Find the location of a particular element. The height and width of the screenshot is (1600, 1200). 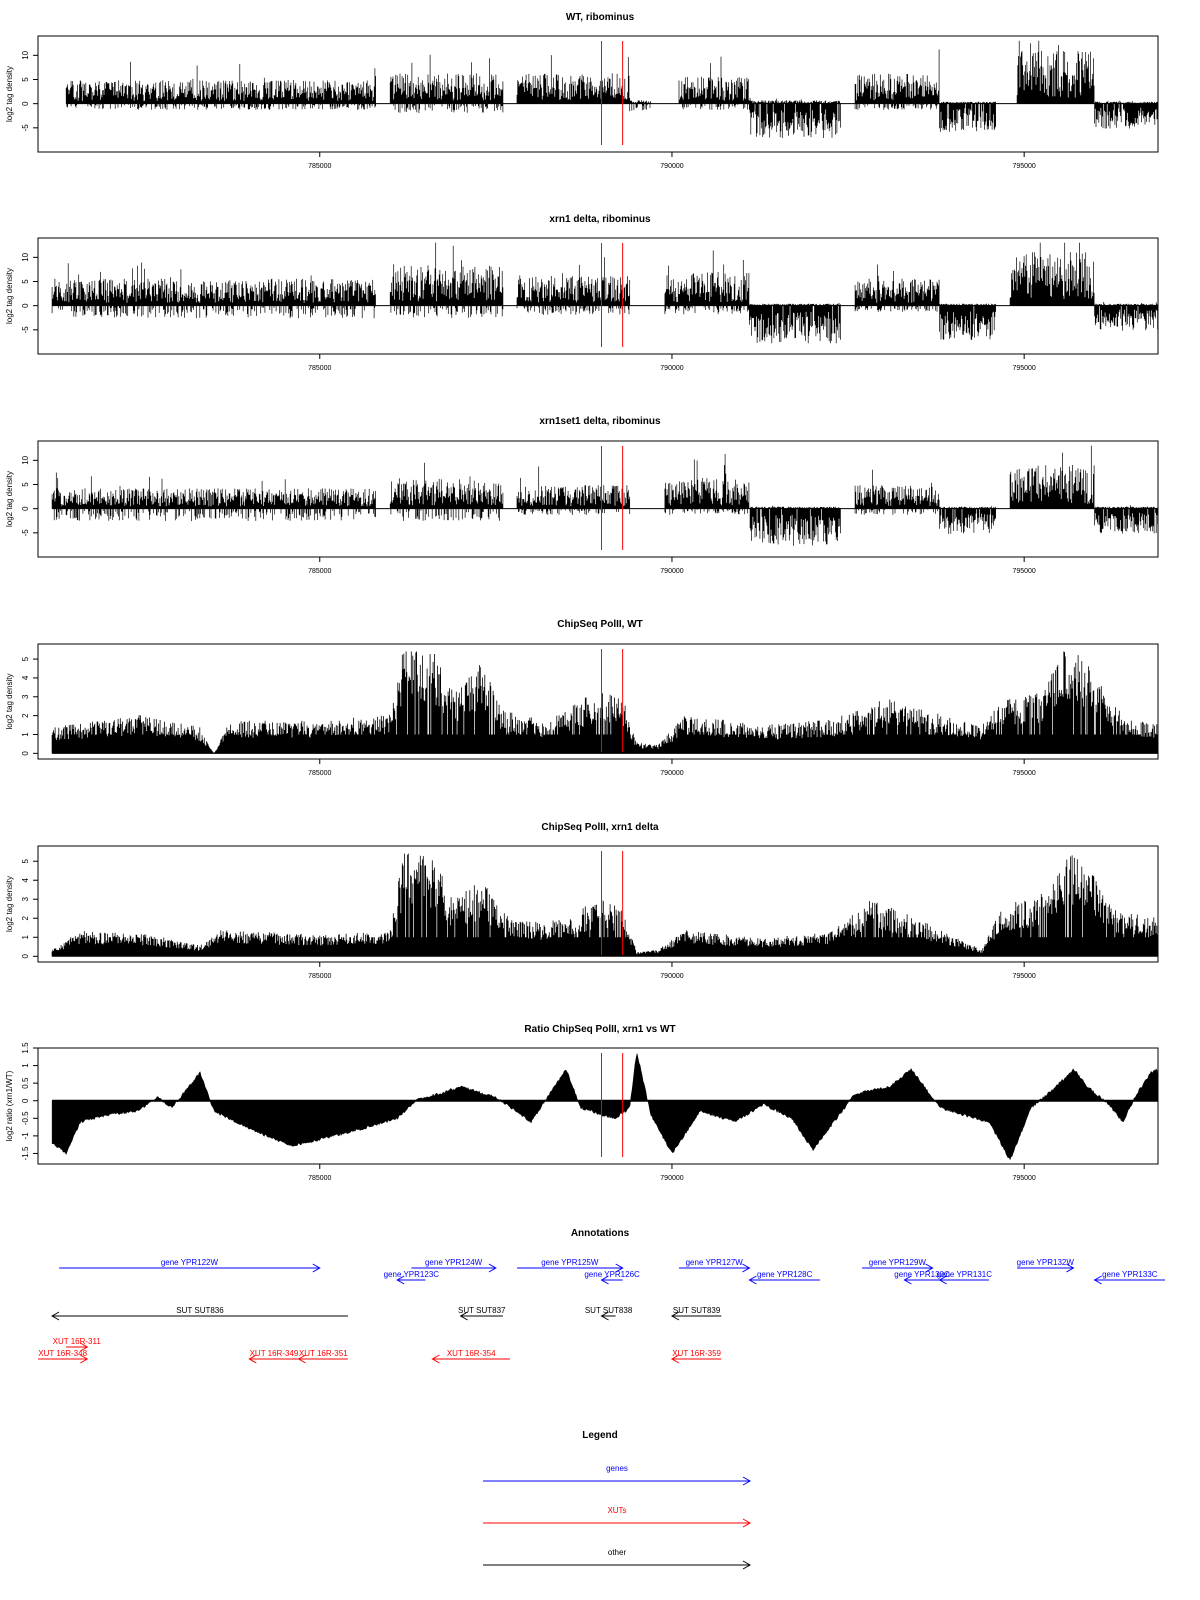

feature-label: gene YPR131C is located at coordinates (965, 1274).